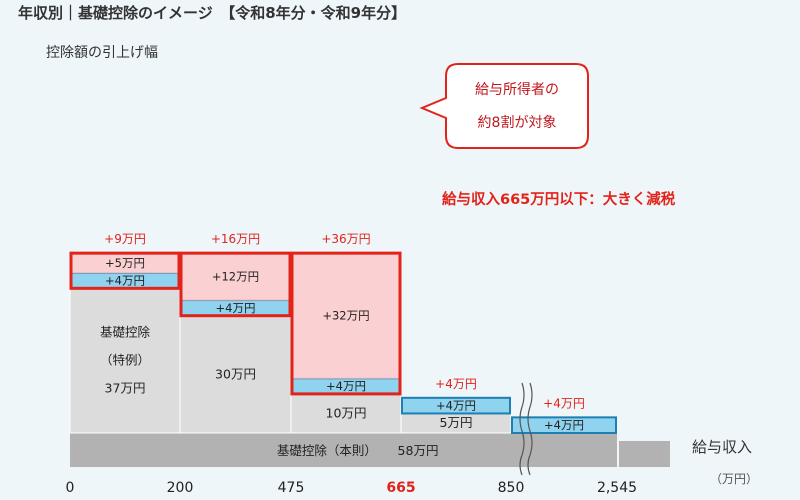 The height and width of the screenshot is (500, 800). I want to click on segment-label: +12万円, so click(235, 277).